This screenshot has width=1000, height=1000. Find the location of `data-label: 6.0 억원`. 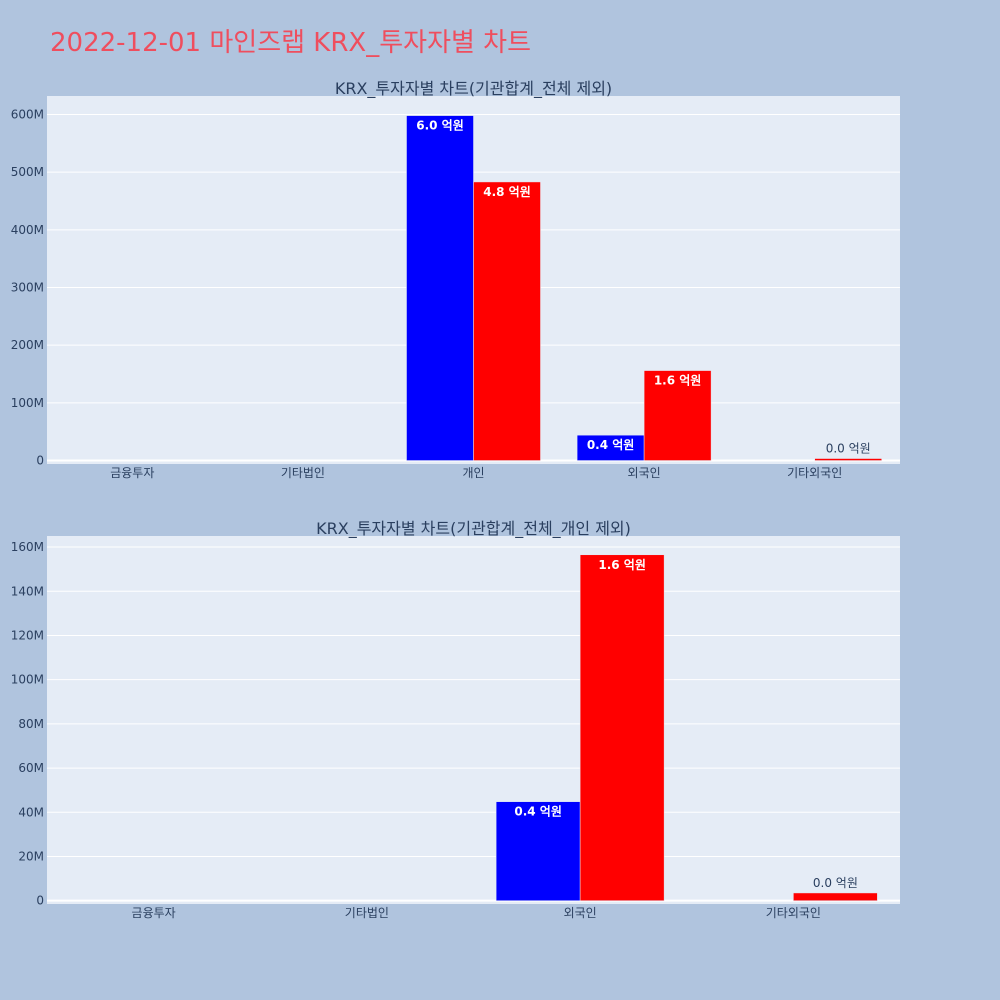

data-label: 6.0 억원 is located at coordinates (440, 126).